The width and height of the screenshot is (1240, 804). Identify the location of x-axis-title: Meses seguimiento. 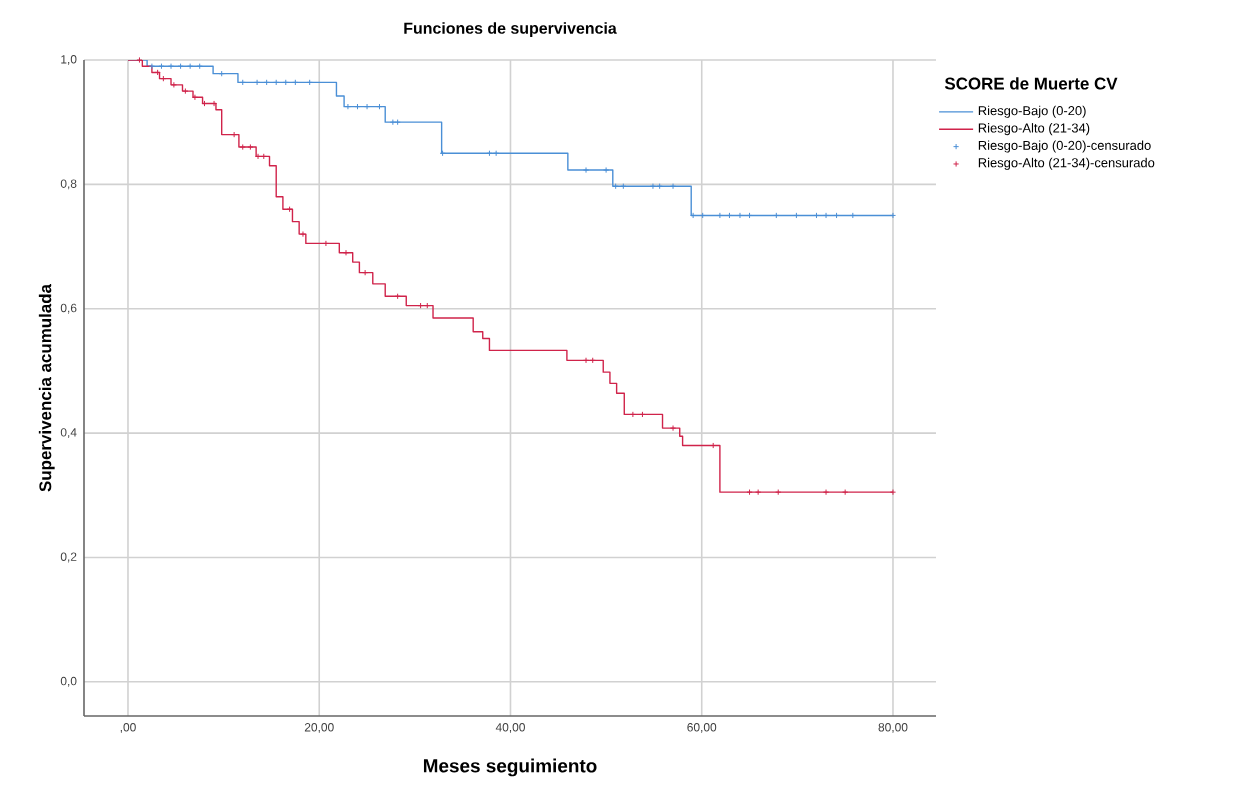
(510, 767).